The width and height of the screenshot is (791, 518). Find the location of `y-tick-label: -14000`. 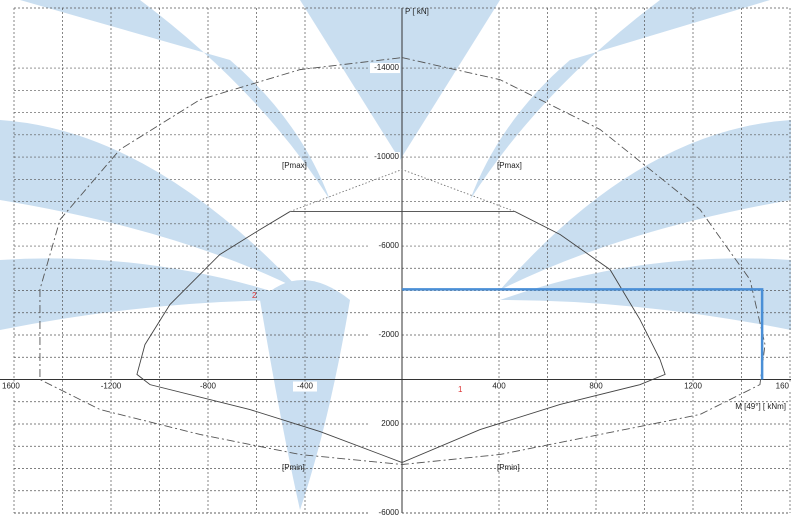

y-tick-label: -14000 is located at coordinates (386, 67).